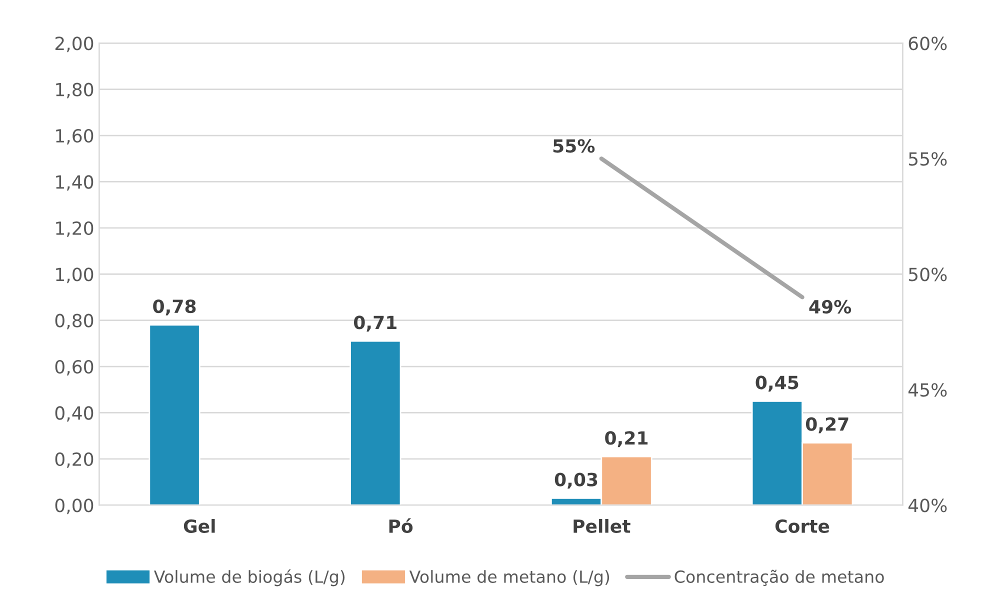  Describe the element at coordinates (375, 324) in the screenshot. I see `data-label: 0,71` at that location.